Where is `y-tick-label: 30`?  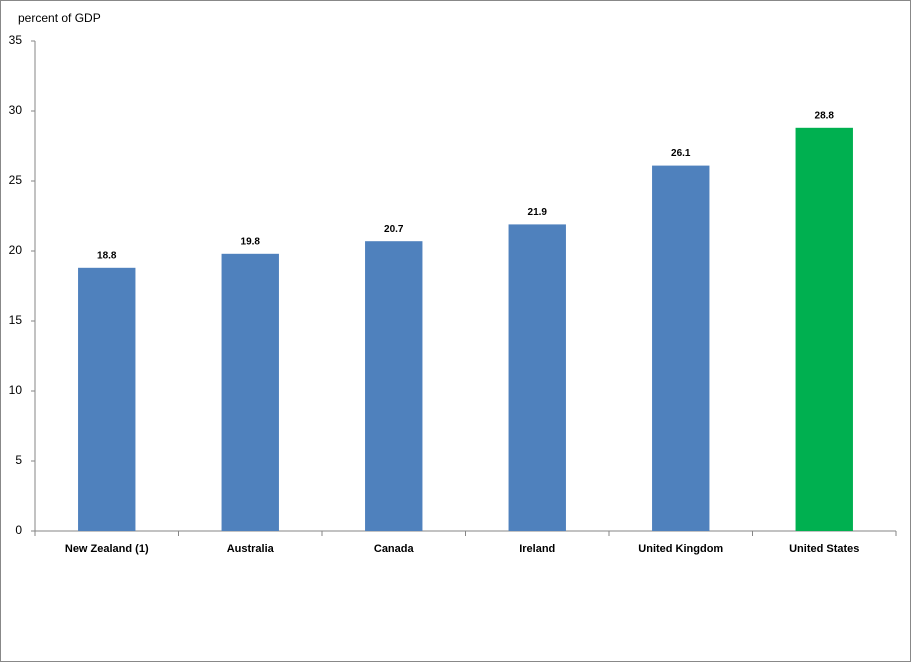 y-tick-label: 30 is located at coordinates (16, 110).